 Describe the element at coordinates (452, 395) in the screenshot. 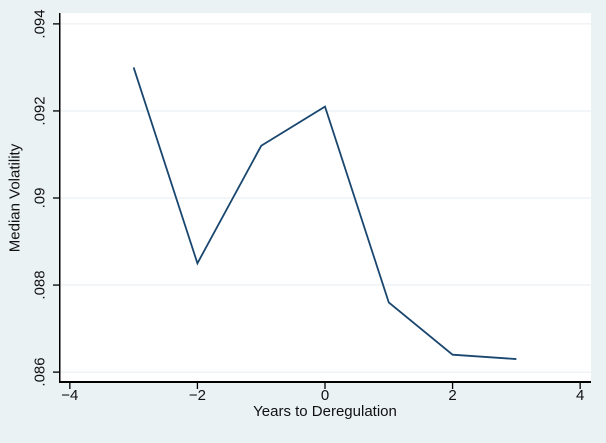

I see `x-tick-label: 2` at that location.